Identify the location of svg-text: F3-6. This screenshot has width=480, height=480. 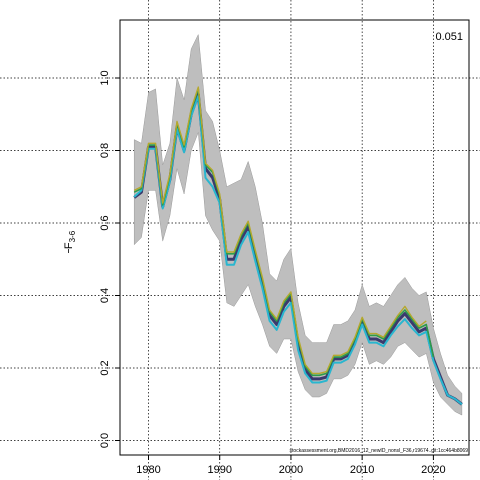
(70, 239).